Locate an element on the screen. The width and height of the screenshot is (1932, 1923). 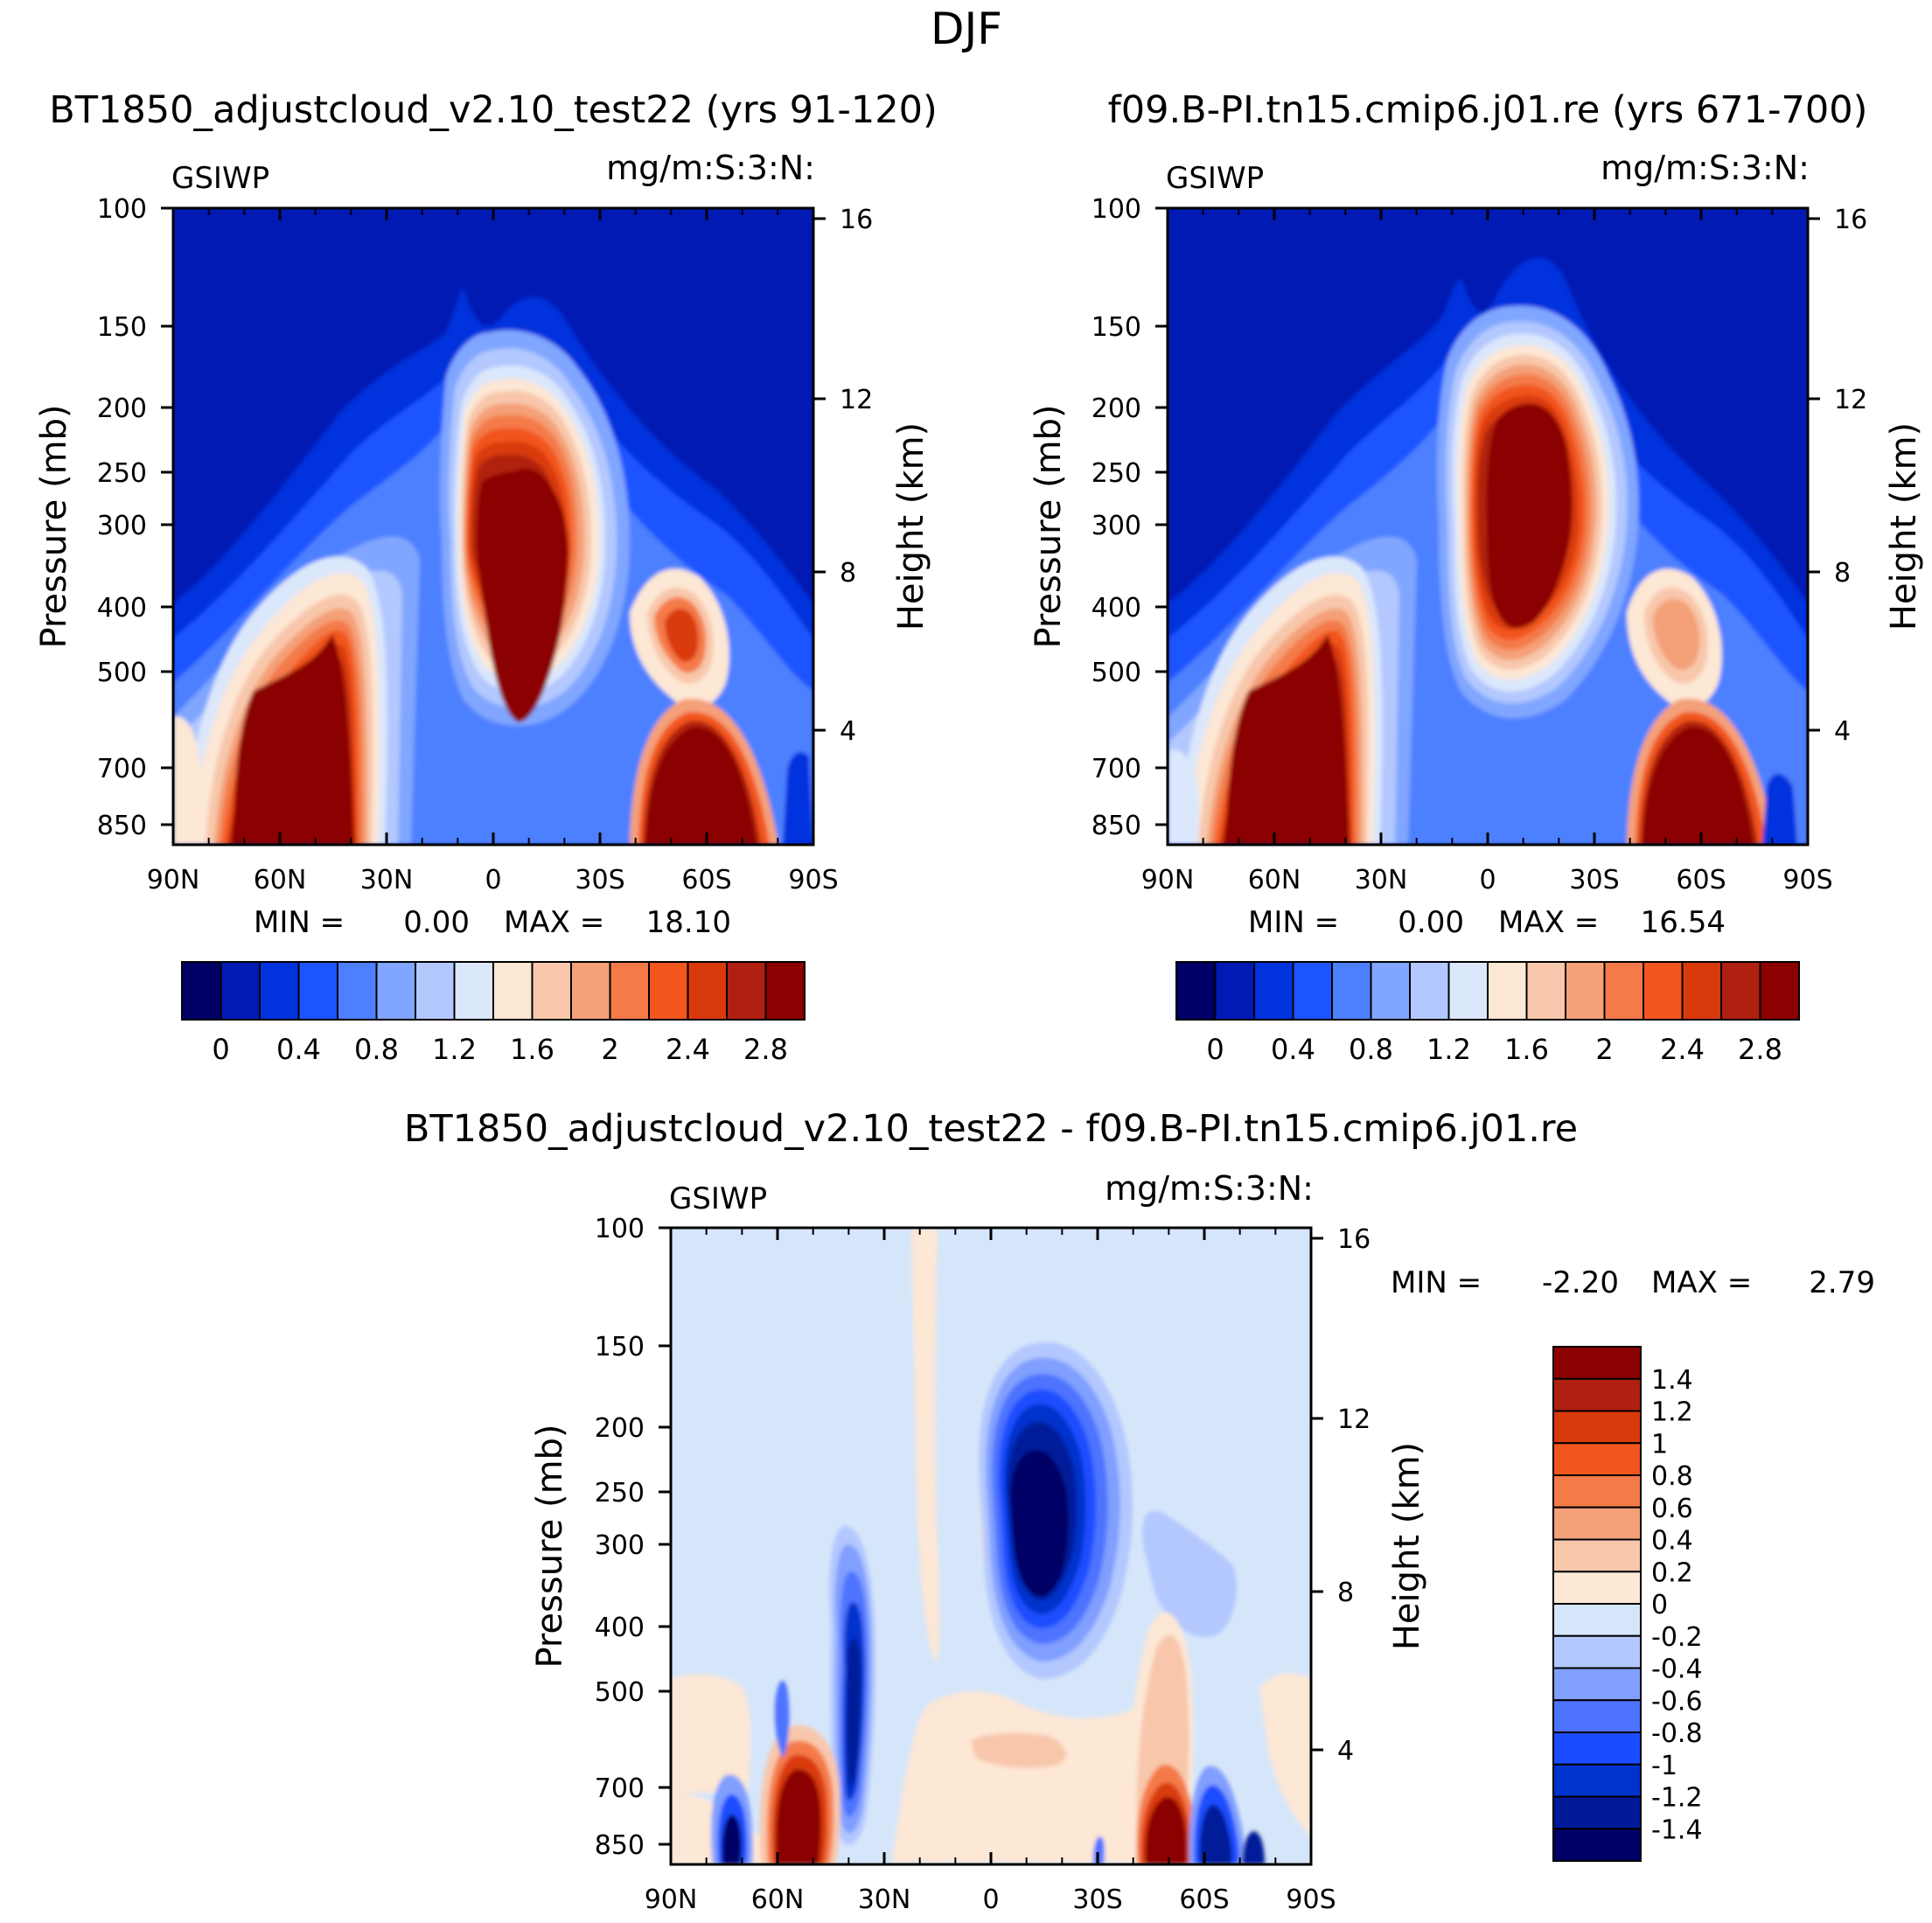
max-value: 2.79 is located at coordinates (1842, 1282).